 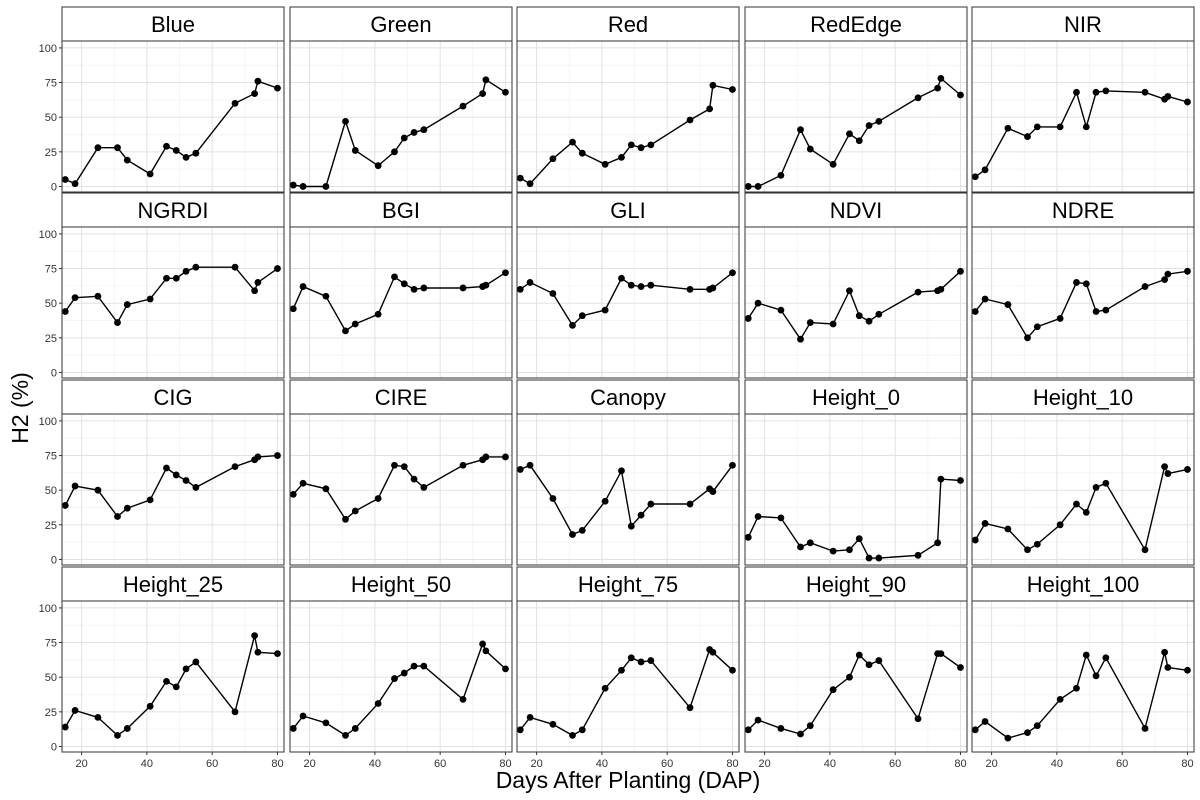 What do you see at coordinates (856, 584) in the screenshot?
I see `panel-title: Height_90` at bounding box center [856, 584].